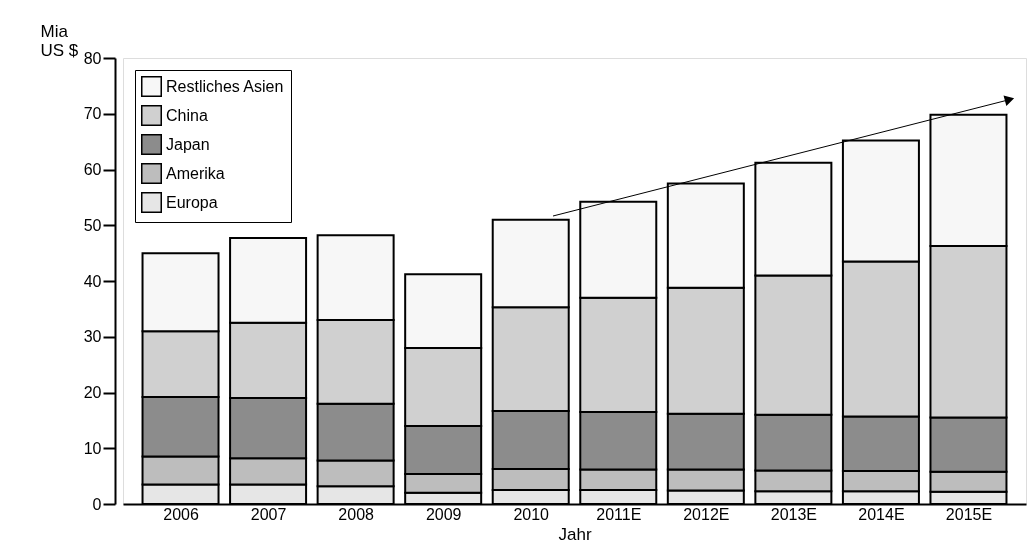  I want to click on legend-label: Japan, so click(188, 144).